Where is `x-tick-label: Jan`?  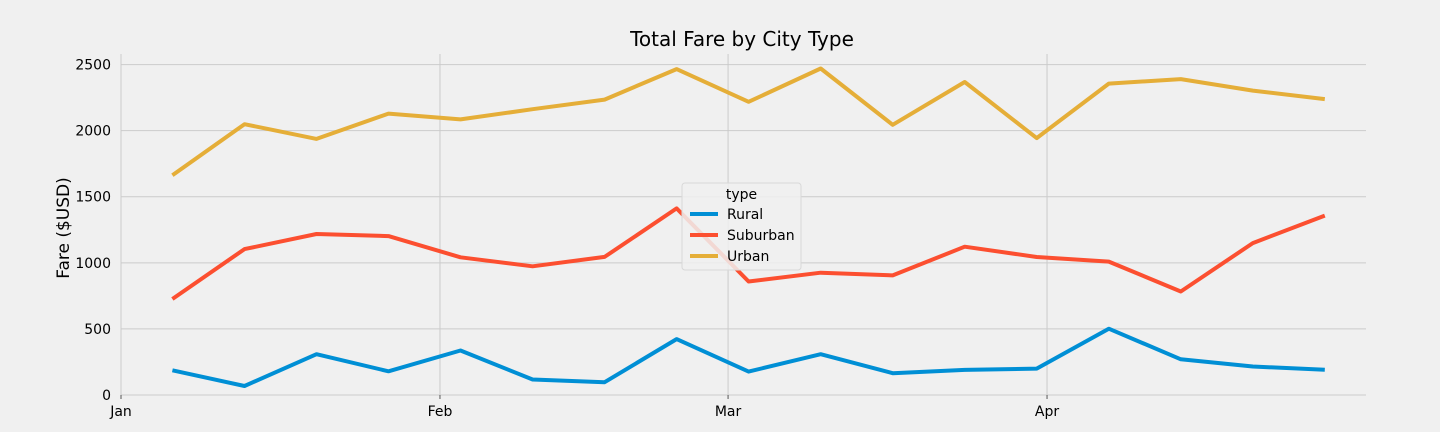 x-tick-label: Jan is located at coordinates (120, 412).